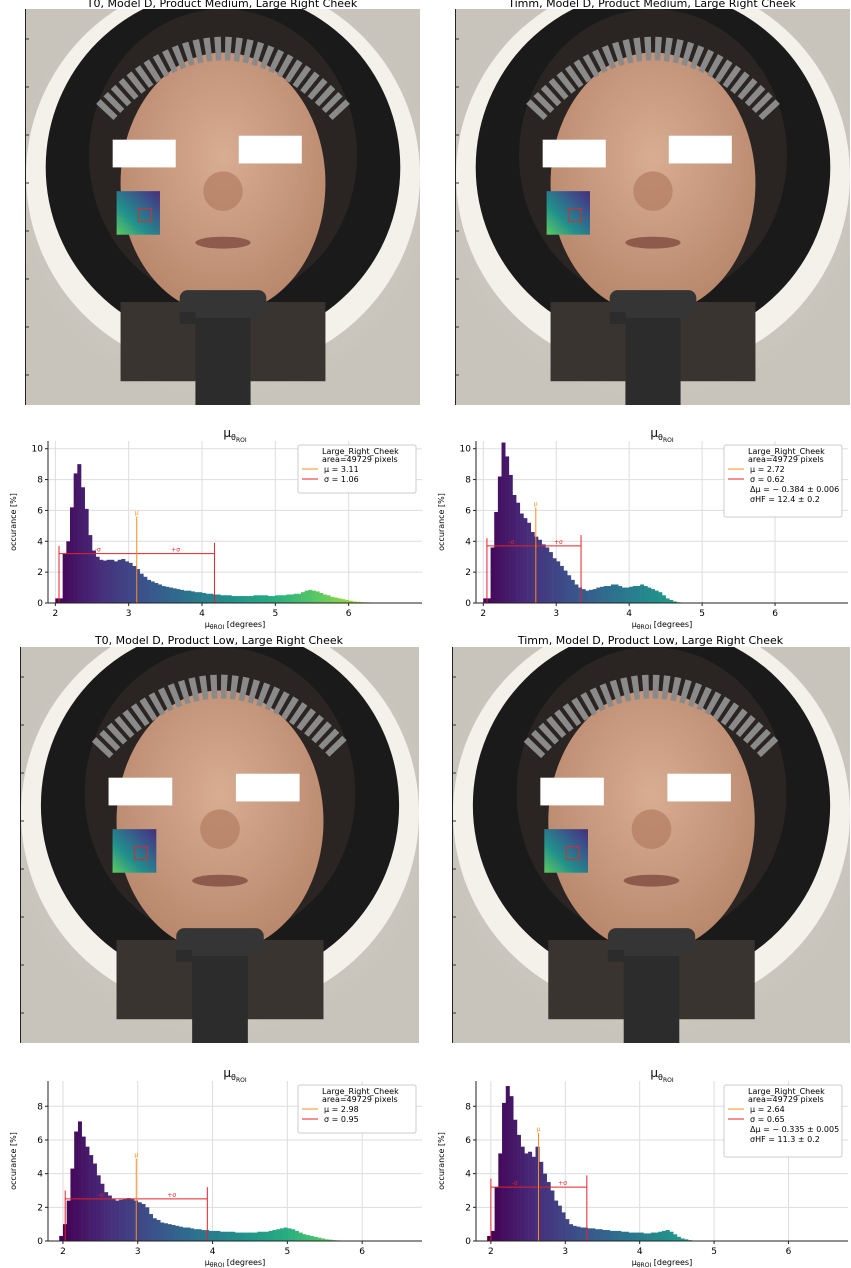 The width and height of the screenshot is (851, 1268). Describe the element at coordinates (785, 499) in the screenshot. I see `legend-entry: σHF = 12.4 ± 0.2` at that location.